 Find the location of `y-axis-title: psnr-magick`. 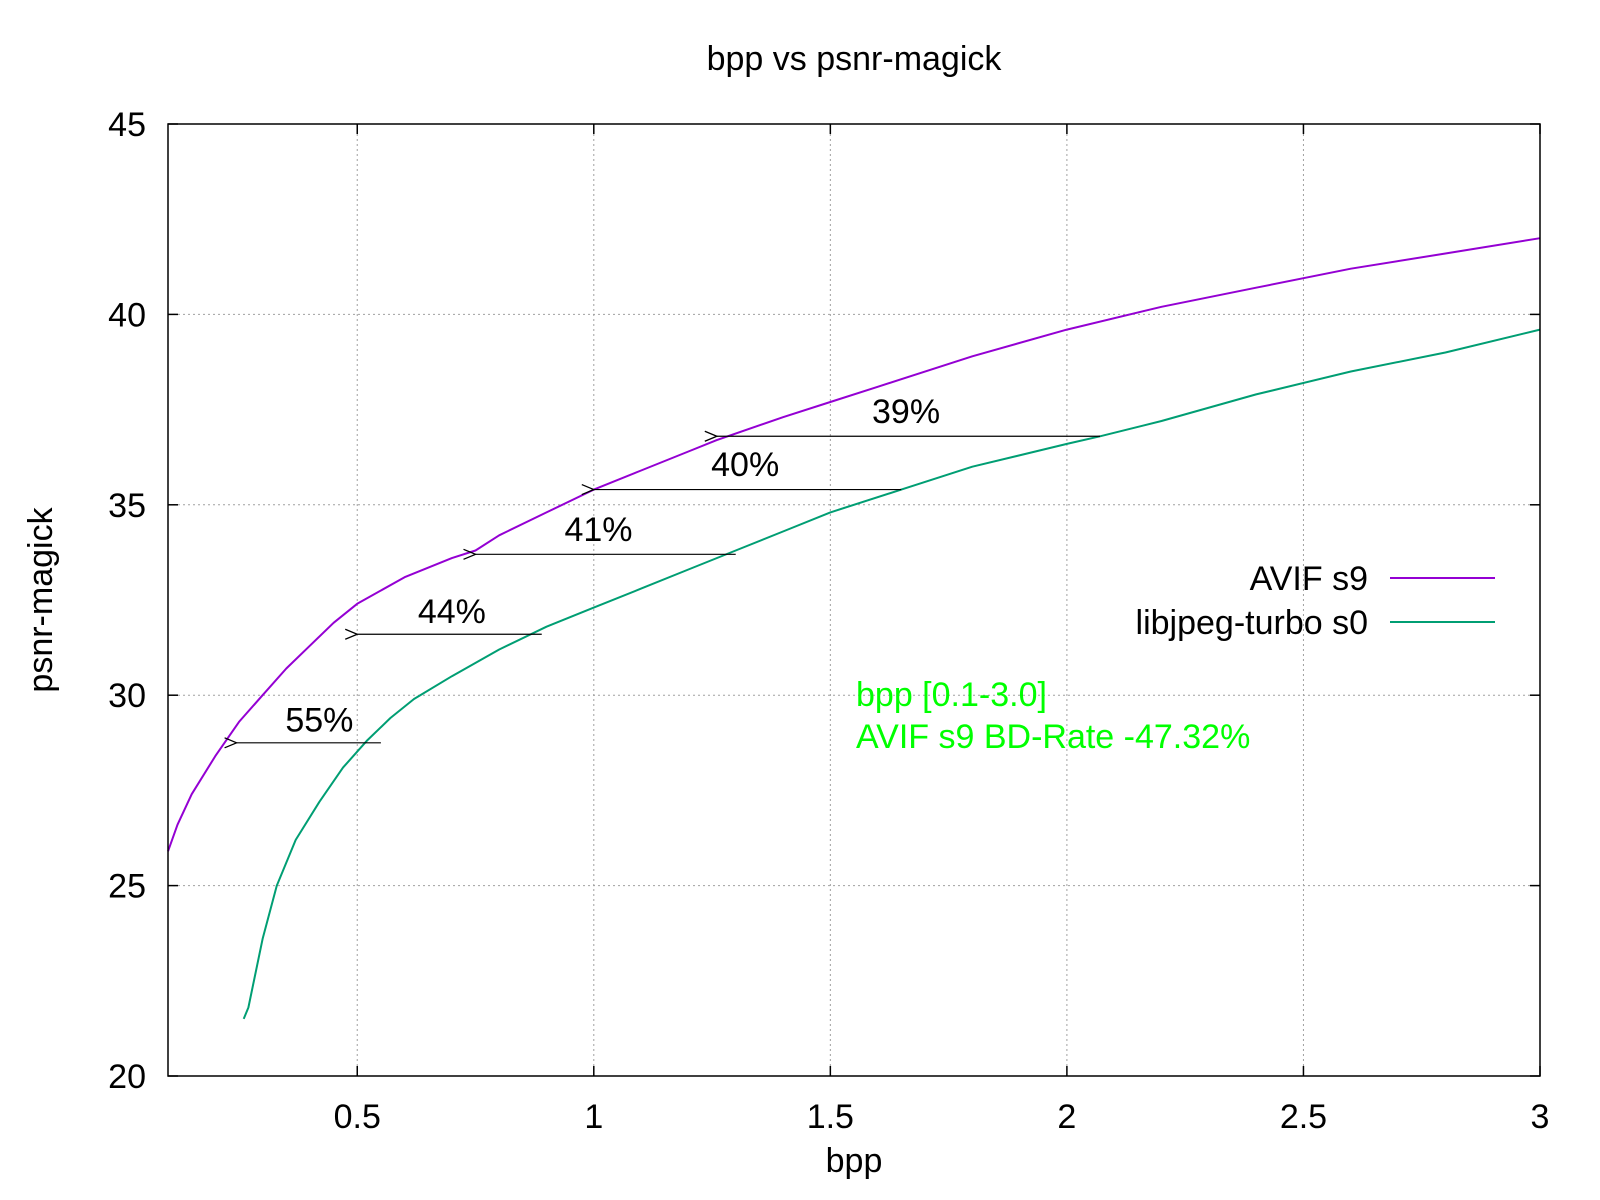

y-axis-title: psnr-magick is located at coordinates (41, 599).